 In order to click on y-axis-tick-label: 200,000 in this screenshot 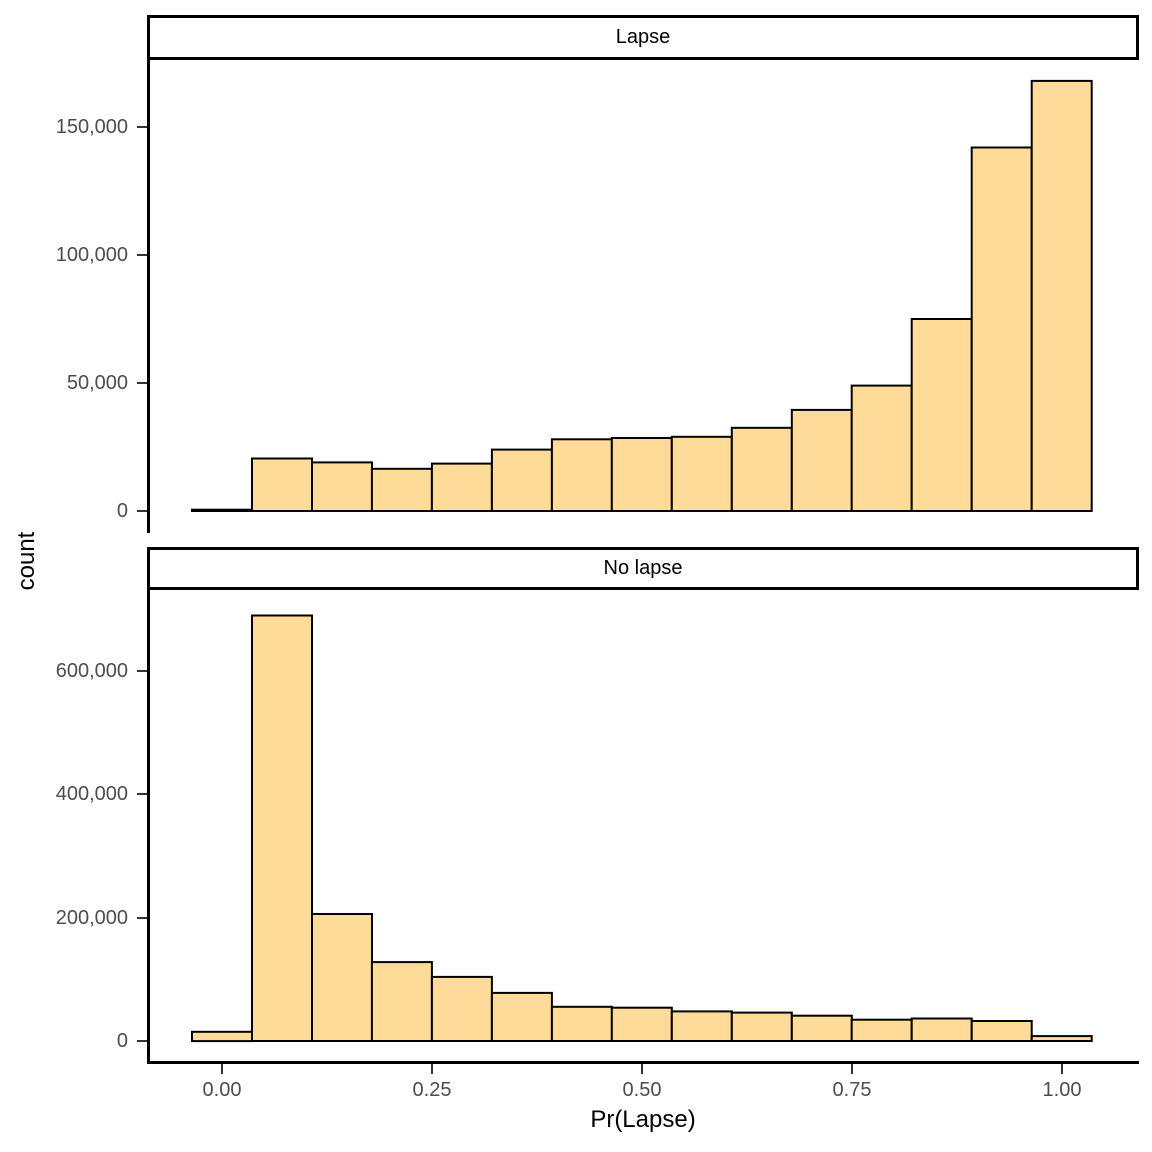, I will do `click(91, 917)`.